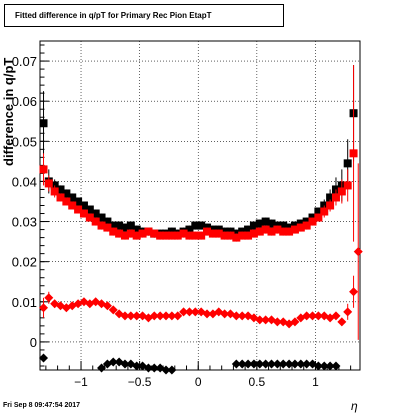  I want to click on timestamp: Fri Sep 8 09:47:54 2017, so click(42, 405).